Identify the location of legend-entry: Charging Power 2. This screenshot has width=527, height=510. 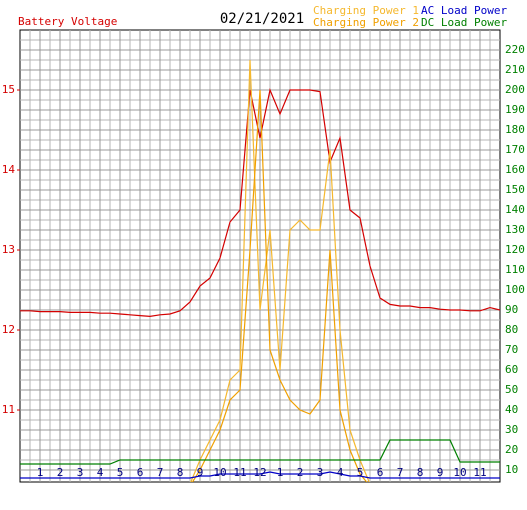
(366, 22).